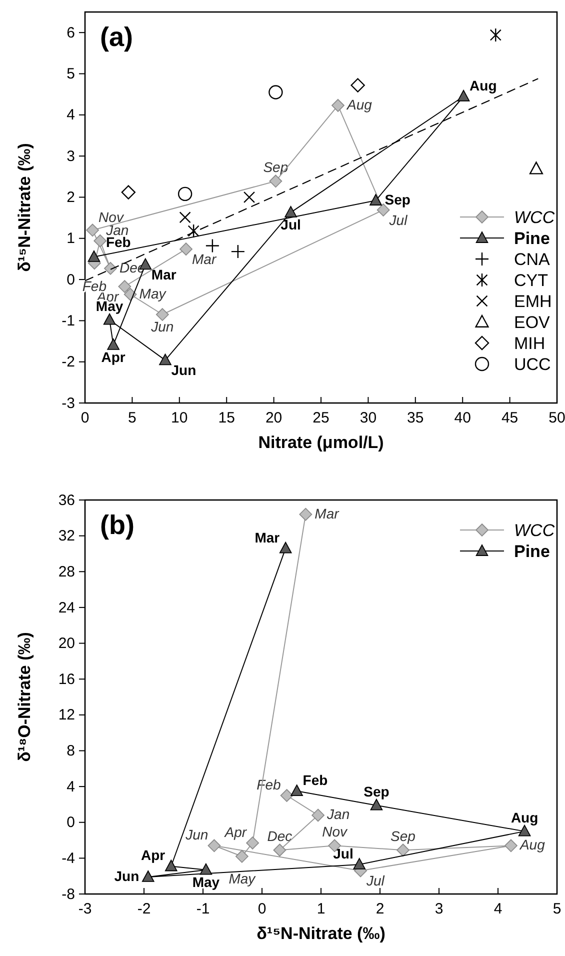 The width and height of the screenshot is (565, 956). What do you see at coordinates (144, 909) in the screenshot?
I see `x-tick-label: -2` at bounding box center [144, 909].